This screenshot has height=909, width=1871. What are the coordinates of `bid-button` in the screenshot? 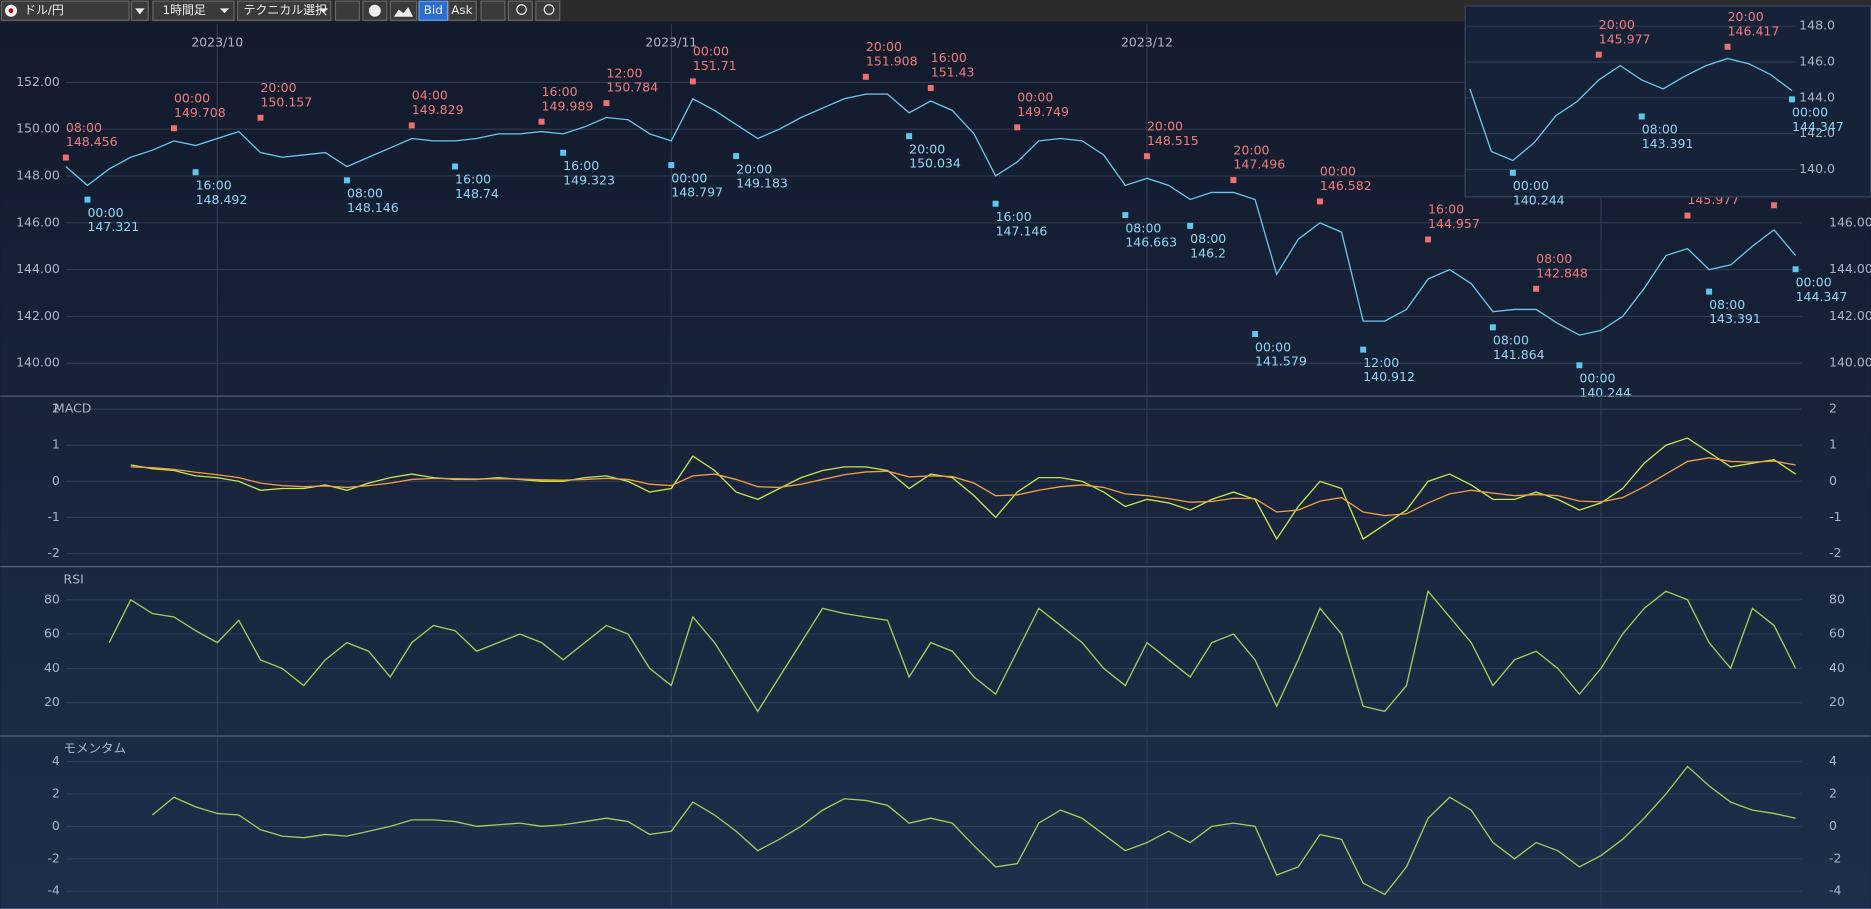 It's located at (433, 10).